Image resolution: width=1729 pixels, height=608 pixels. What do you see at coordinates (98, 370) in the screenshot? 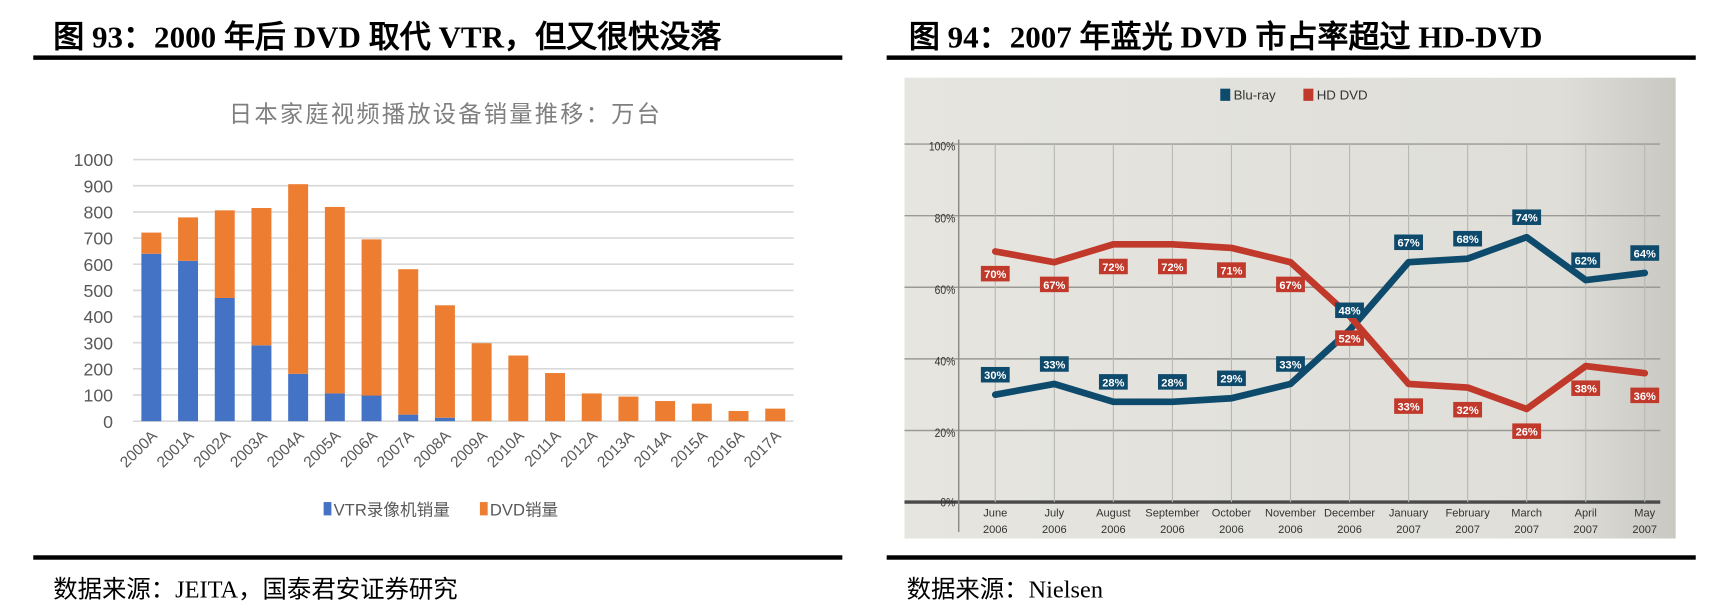
I see `y-tick-label: 200` at bounding box center [98, 370].